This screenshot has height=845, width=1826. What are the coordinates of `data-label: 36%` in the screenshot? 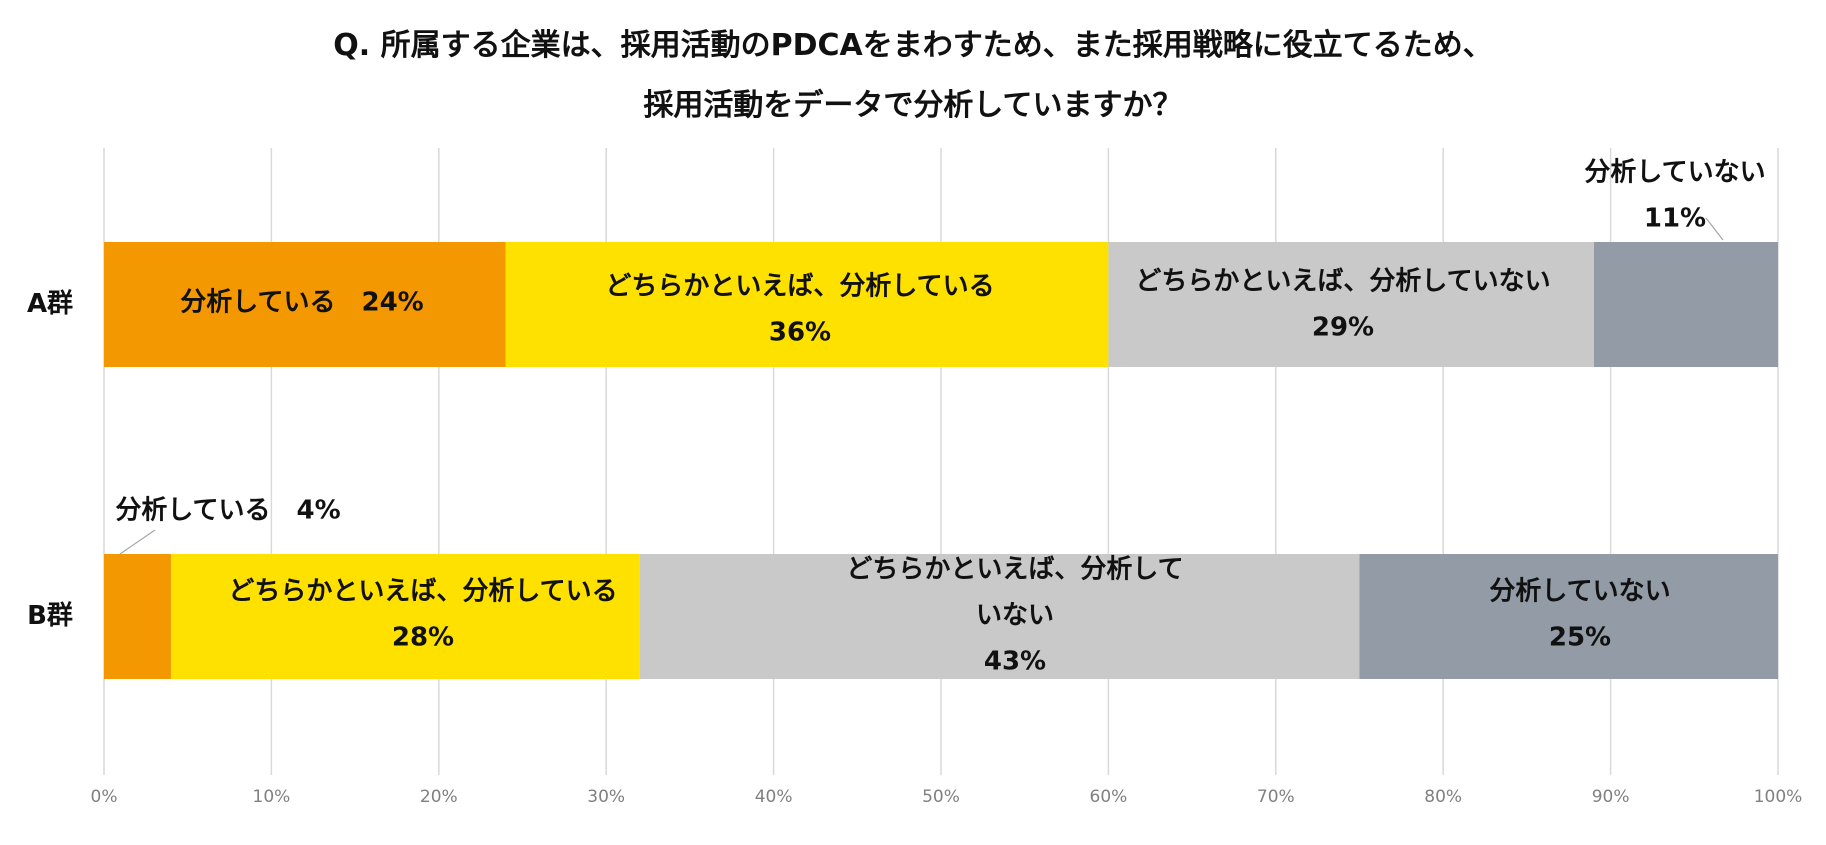 It's located at (800, 333).